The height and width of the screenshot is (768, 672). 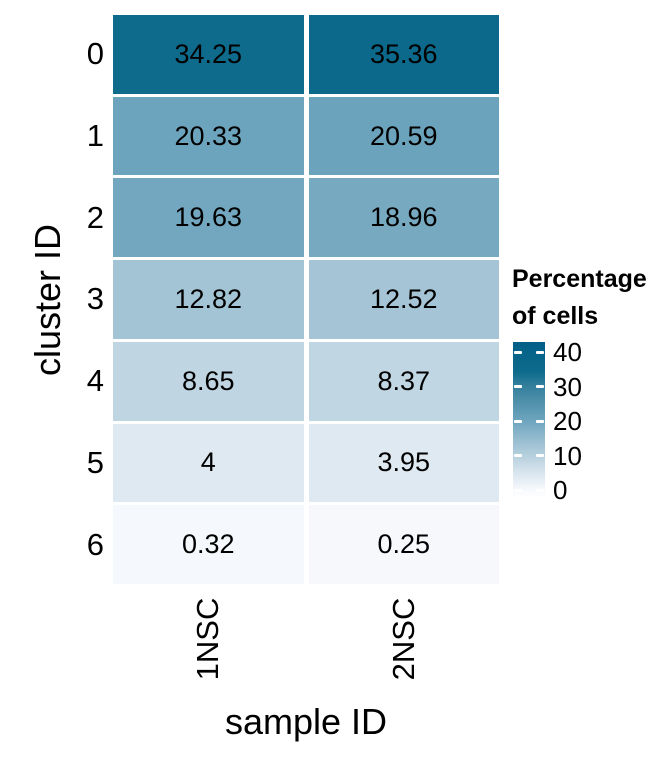 I want to click on y-tick-label: 6, so click(x=95, y=544).